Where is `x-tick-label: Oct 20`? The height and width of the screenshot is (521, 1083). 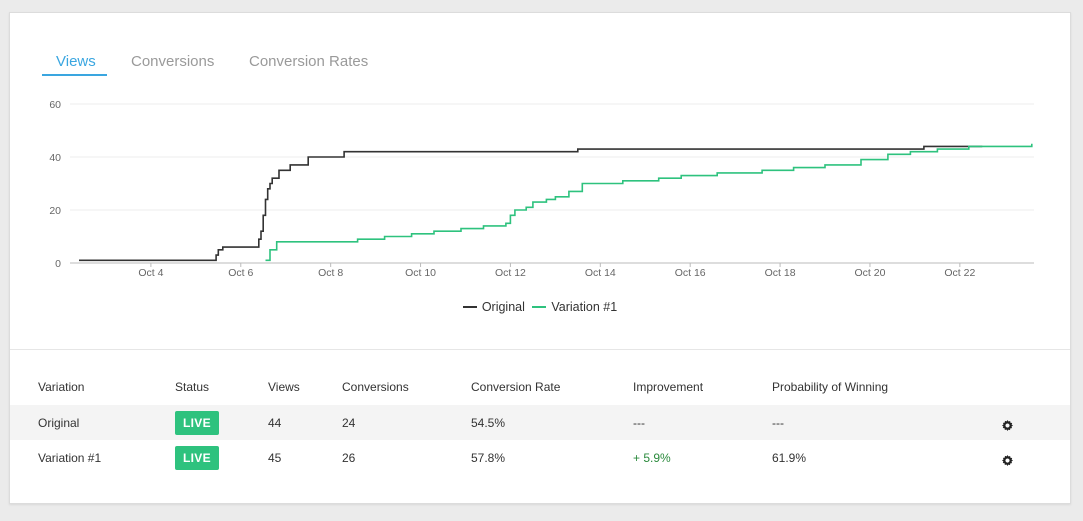 x-tick-label: Oct 20 is located at coordinates (869, 273).